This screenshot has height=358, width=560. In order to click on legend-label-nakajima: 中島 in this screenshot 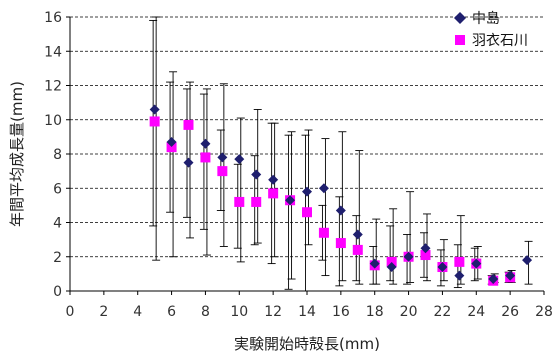, I will do `click(486, 19)`.